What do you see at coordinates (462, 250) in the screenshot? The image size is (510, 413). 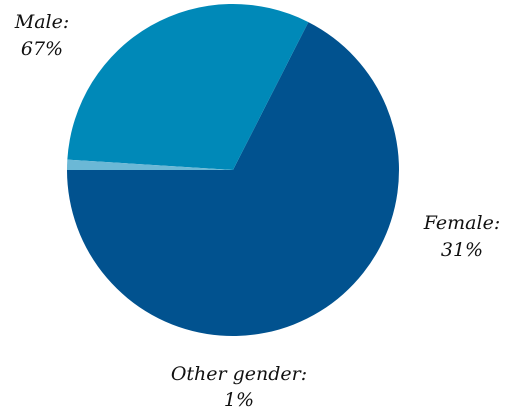 I see `slice-value-female: 31%` at bounding box center [462, 250].